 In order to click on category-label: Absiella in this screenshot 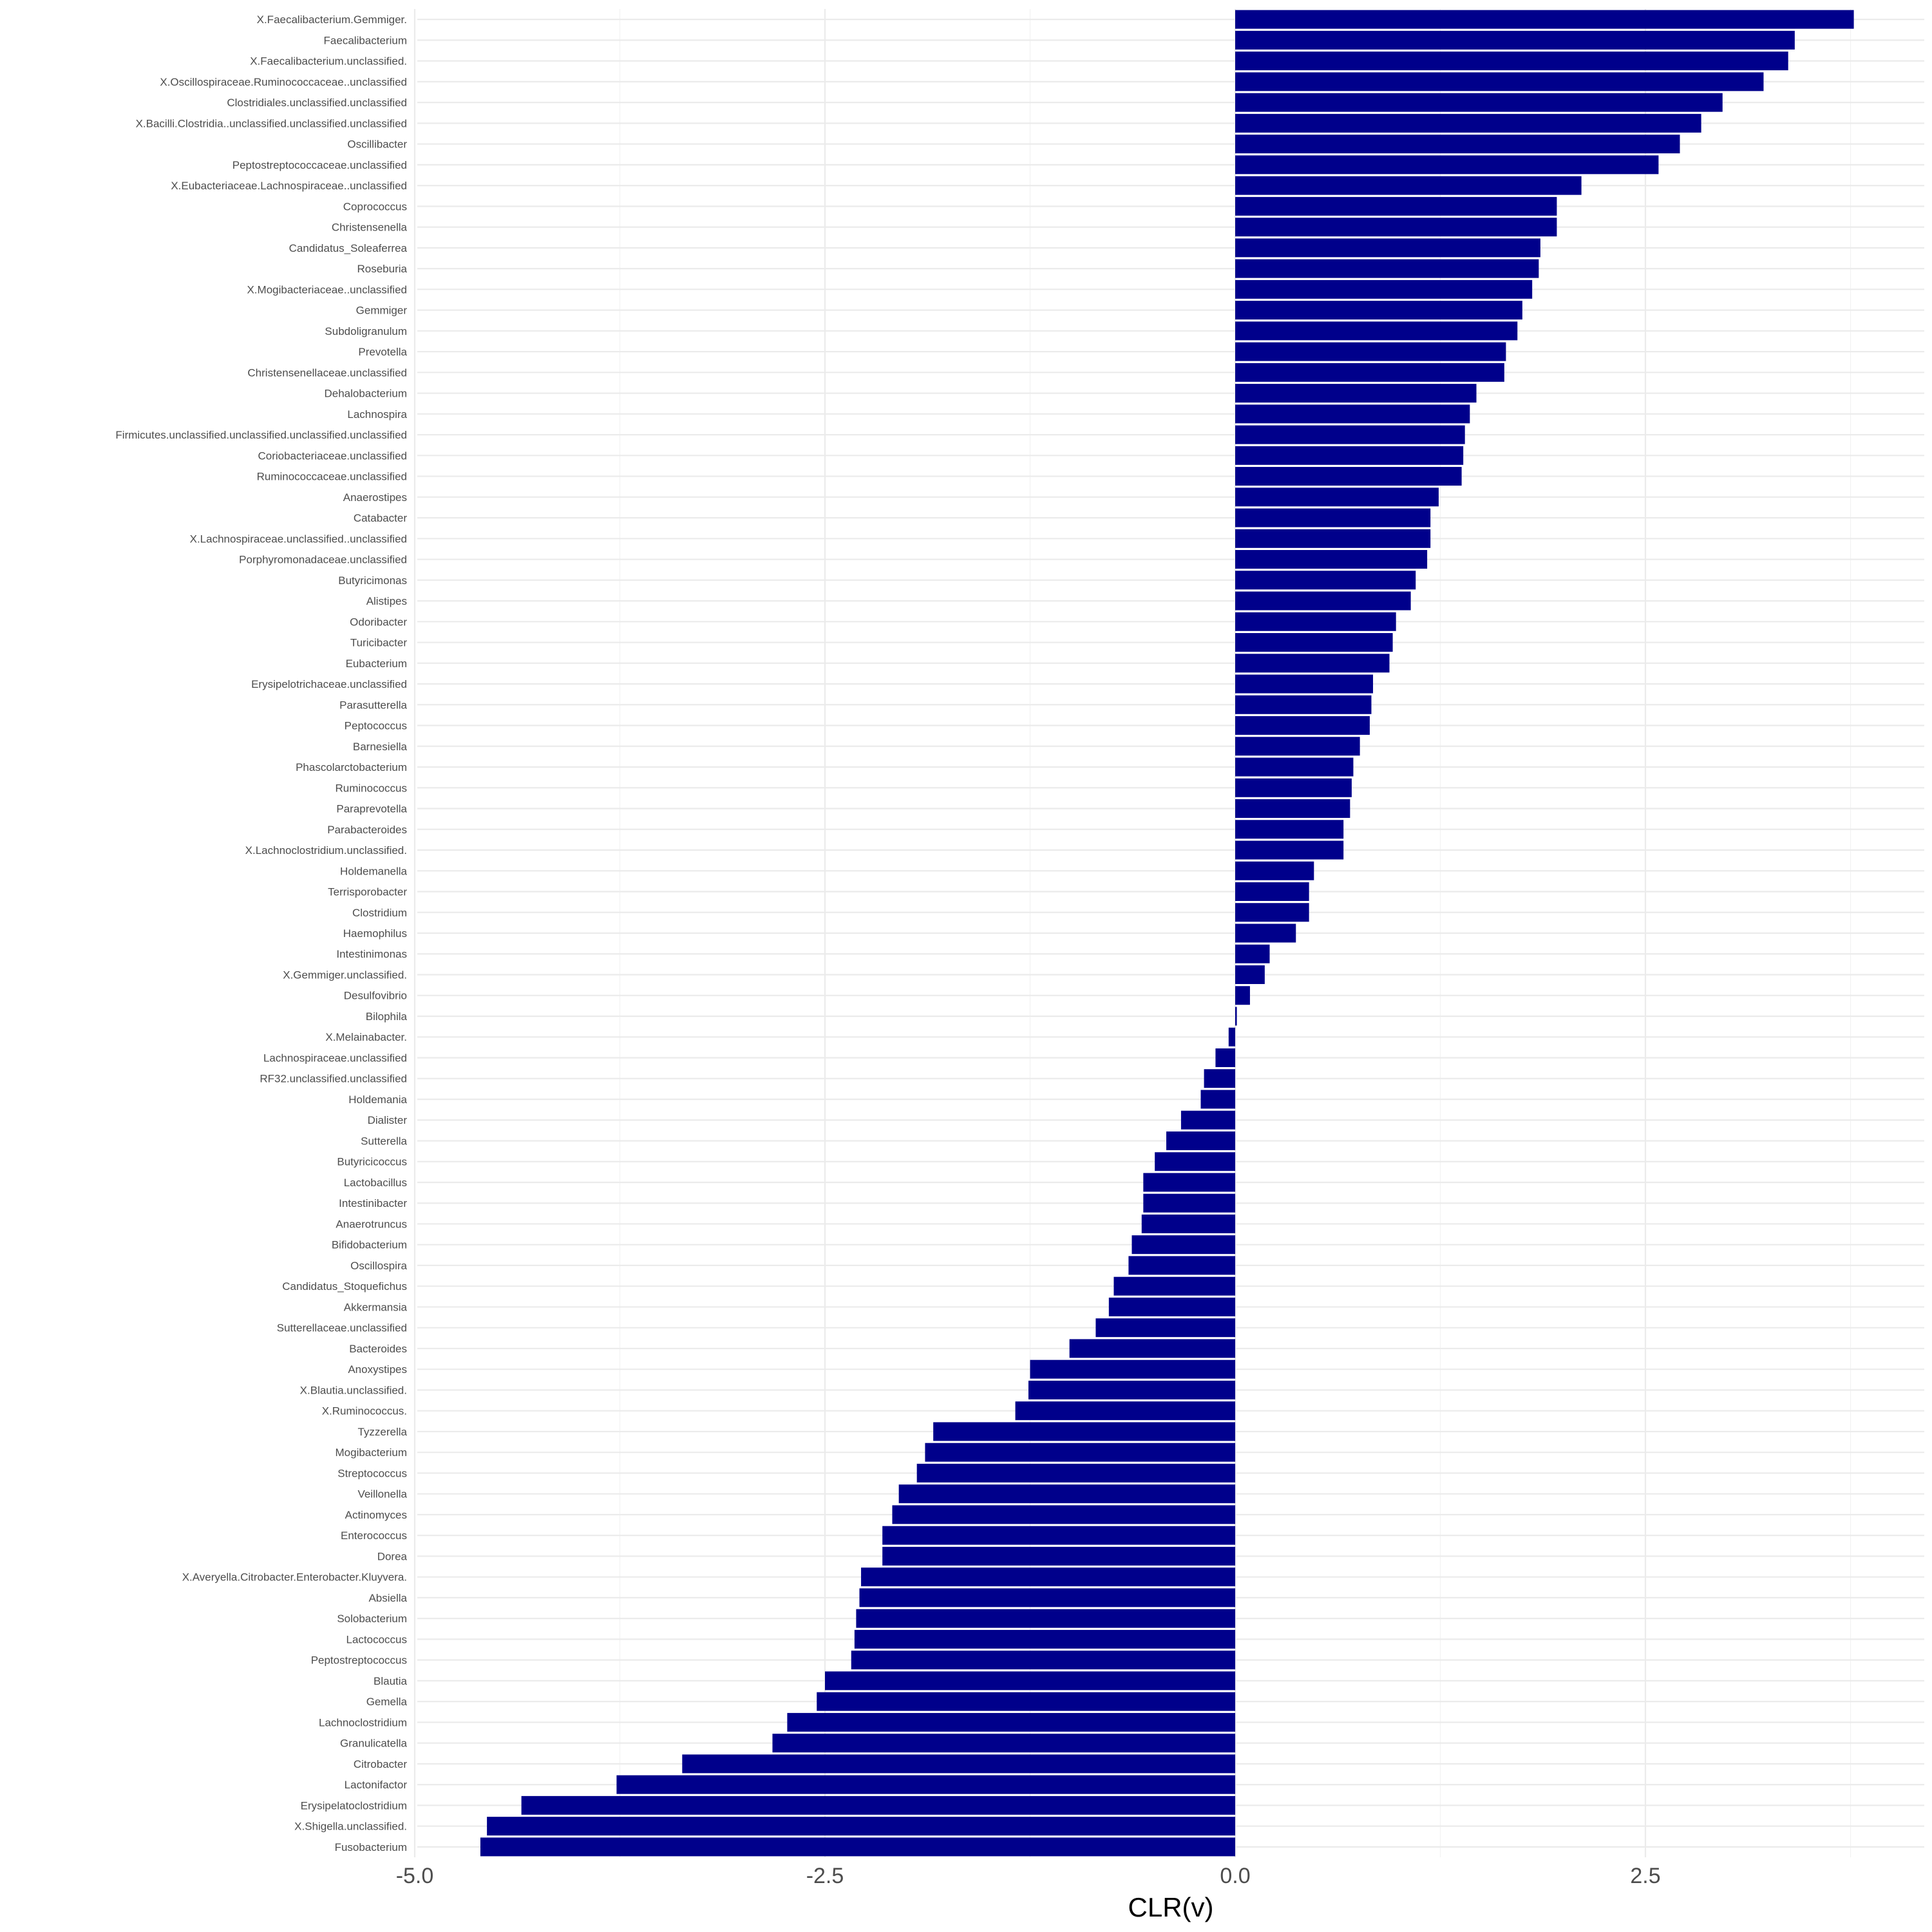, I will do `click(387, 1598)`.